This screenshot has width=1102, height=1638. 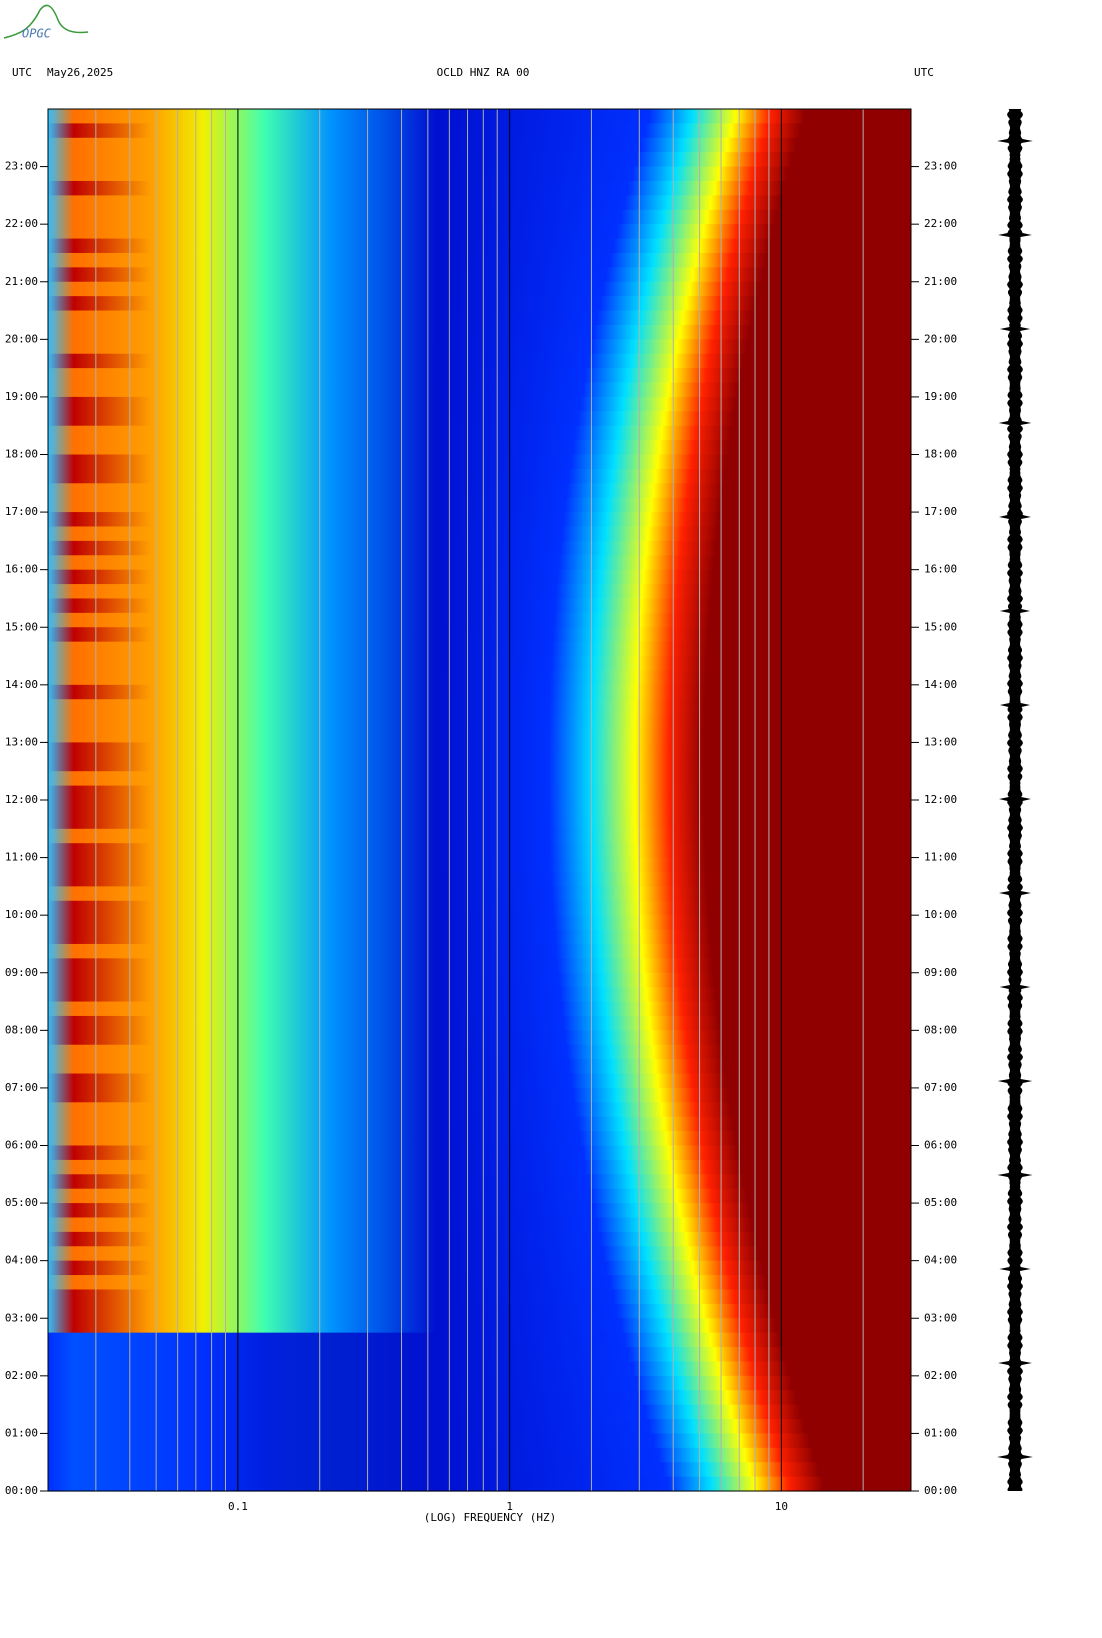 I want to click on y-tick-label: 22:00, so click(x=21, y=223).